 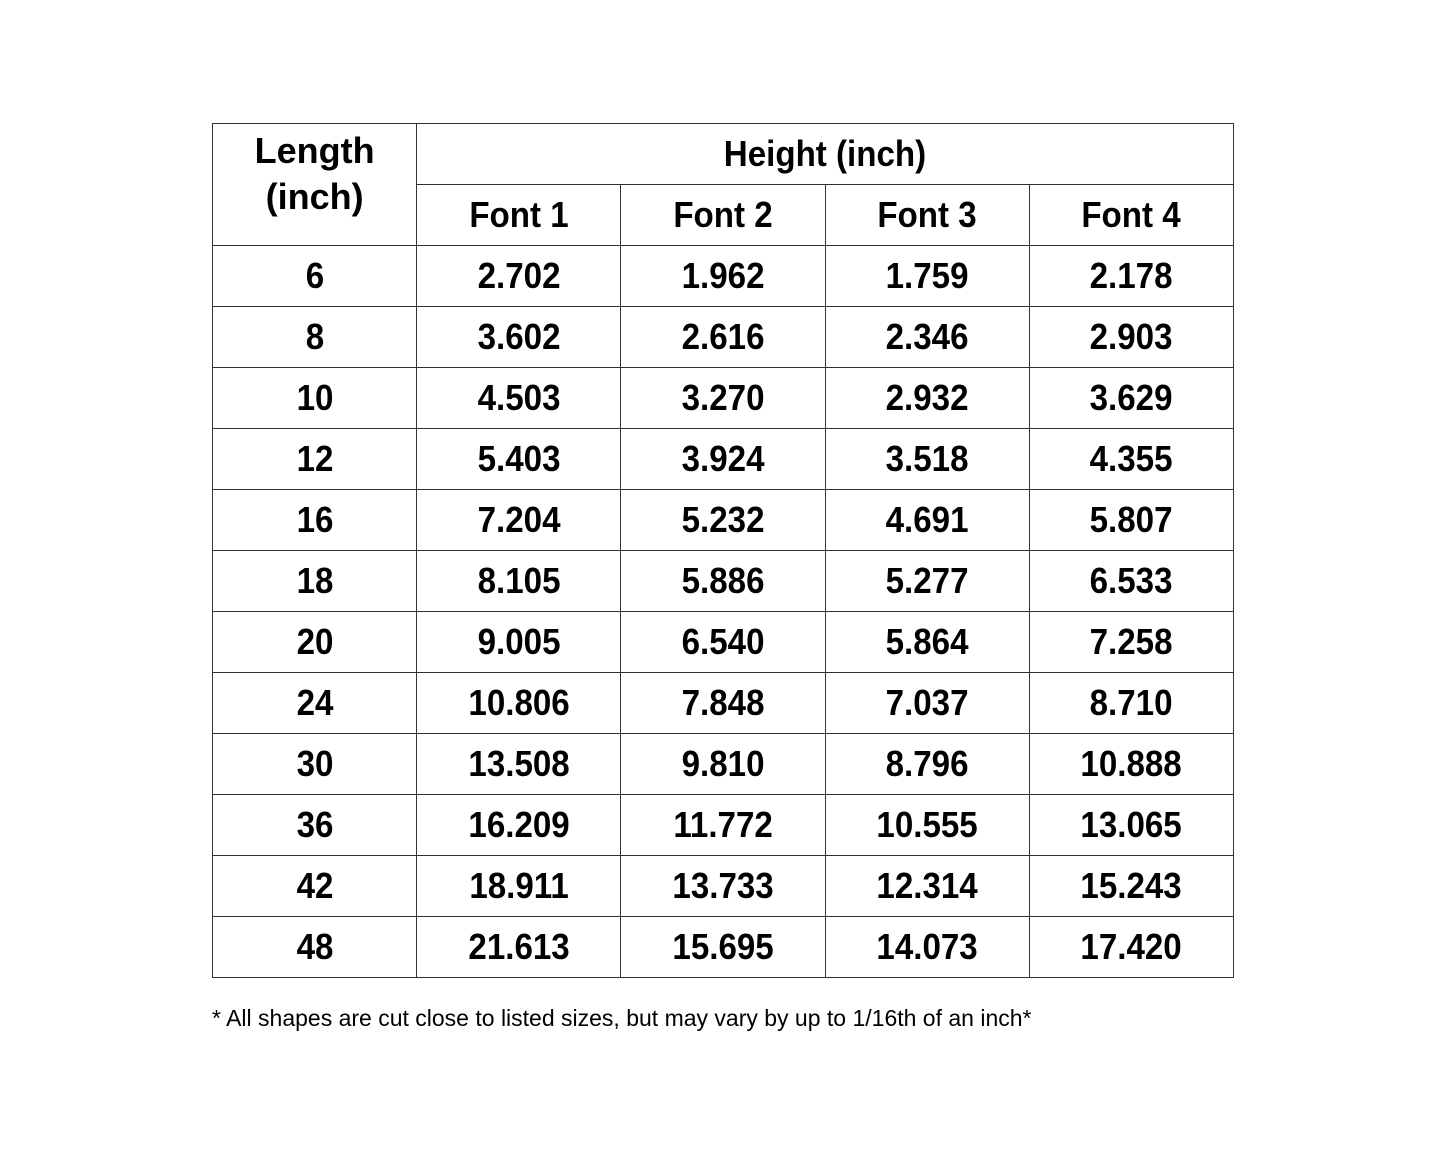 What do you see at coordinates (519, 215) in the screenshot?
I see `font-header: Font 1` at bounding box center [519, 215].